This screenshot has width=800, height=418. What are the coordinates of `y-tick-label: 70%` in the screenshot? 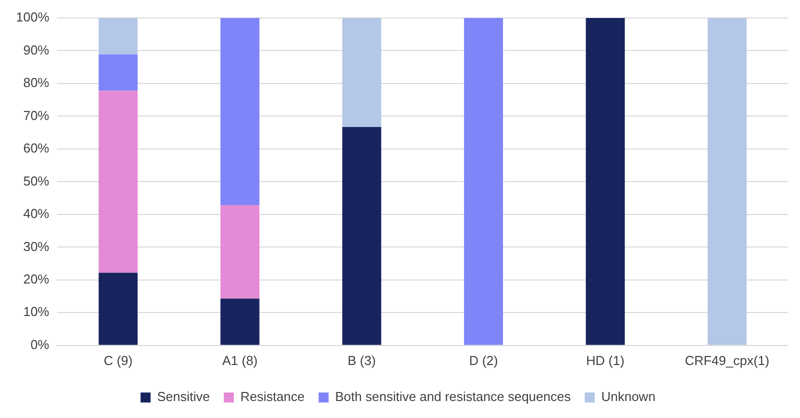 It's located at (36, 115).